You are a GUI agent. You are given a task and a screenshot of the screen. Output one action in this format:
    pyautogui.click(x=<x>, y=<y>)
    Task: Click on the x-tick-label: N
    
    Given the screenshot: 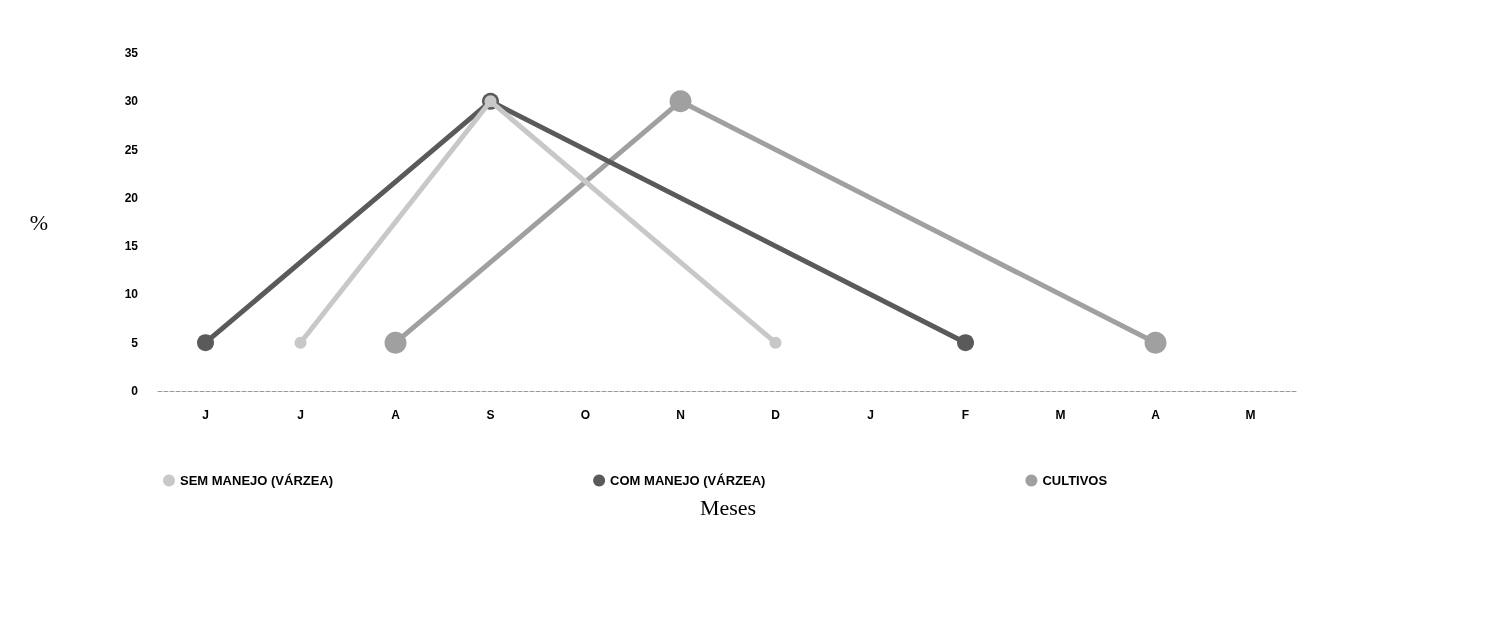 What is the action you would take?
    pyautogui.click(x=680, y=415)
    